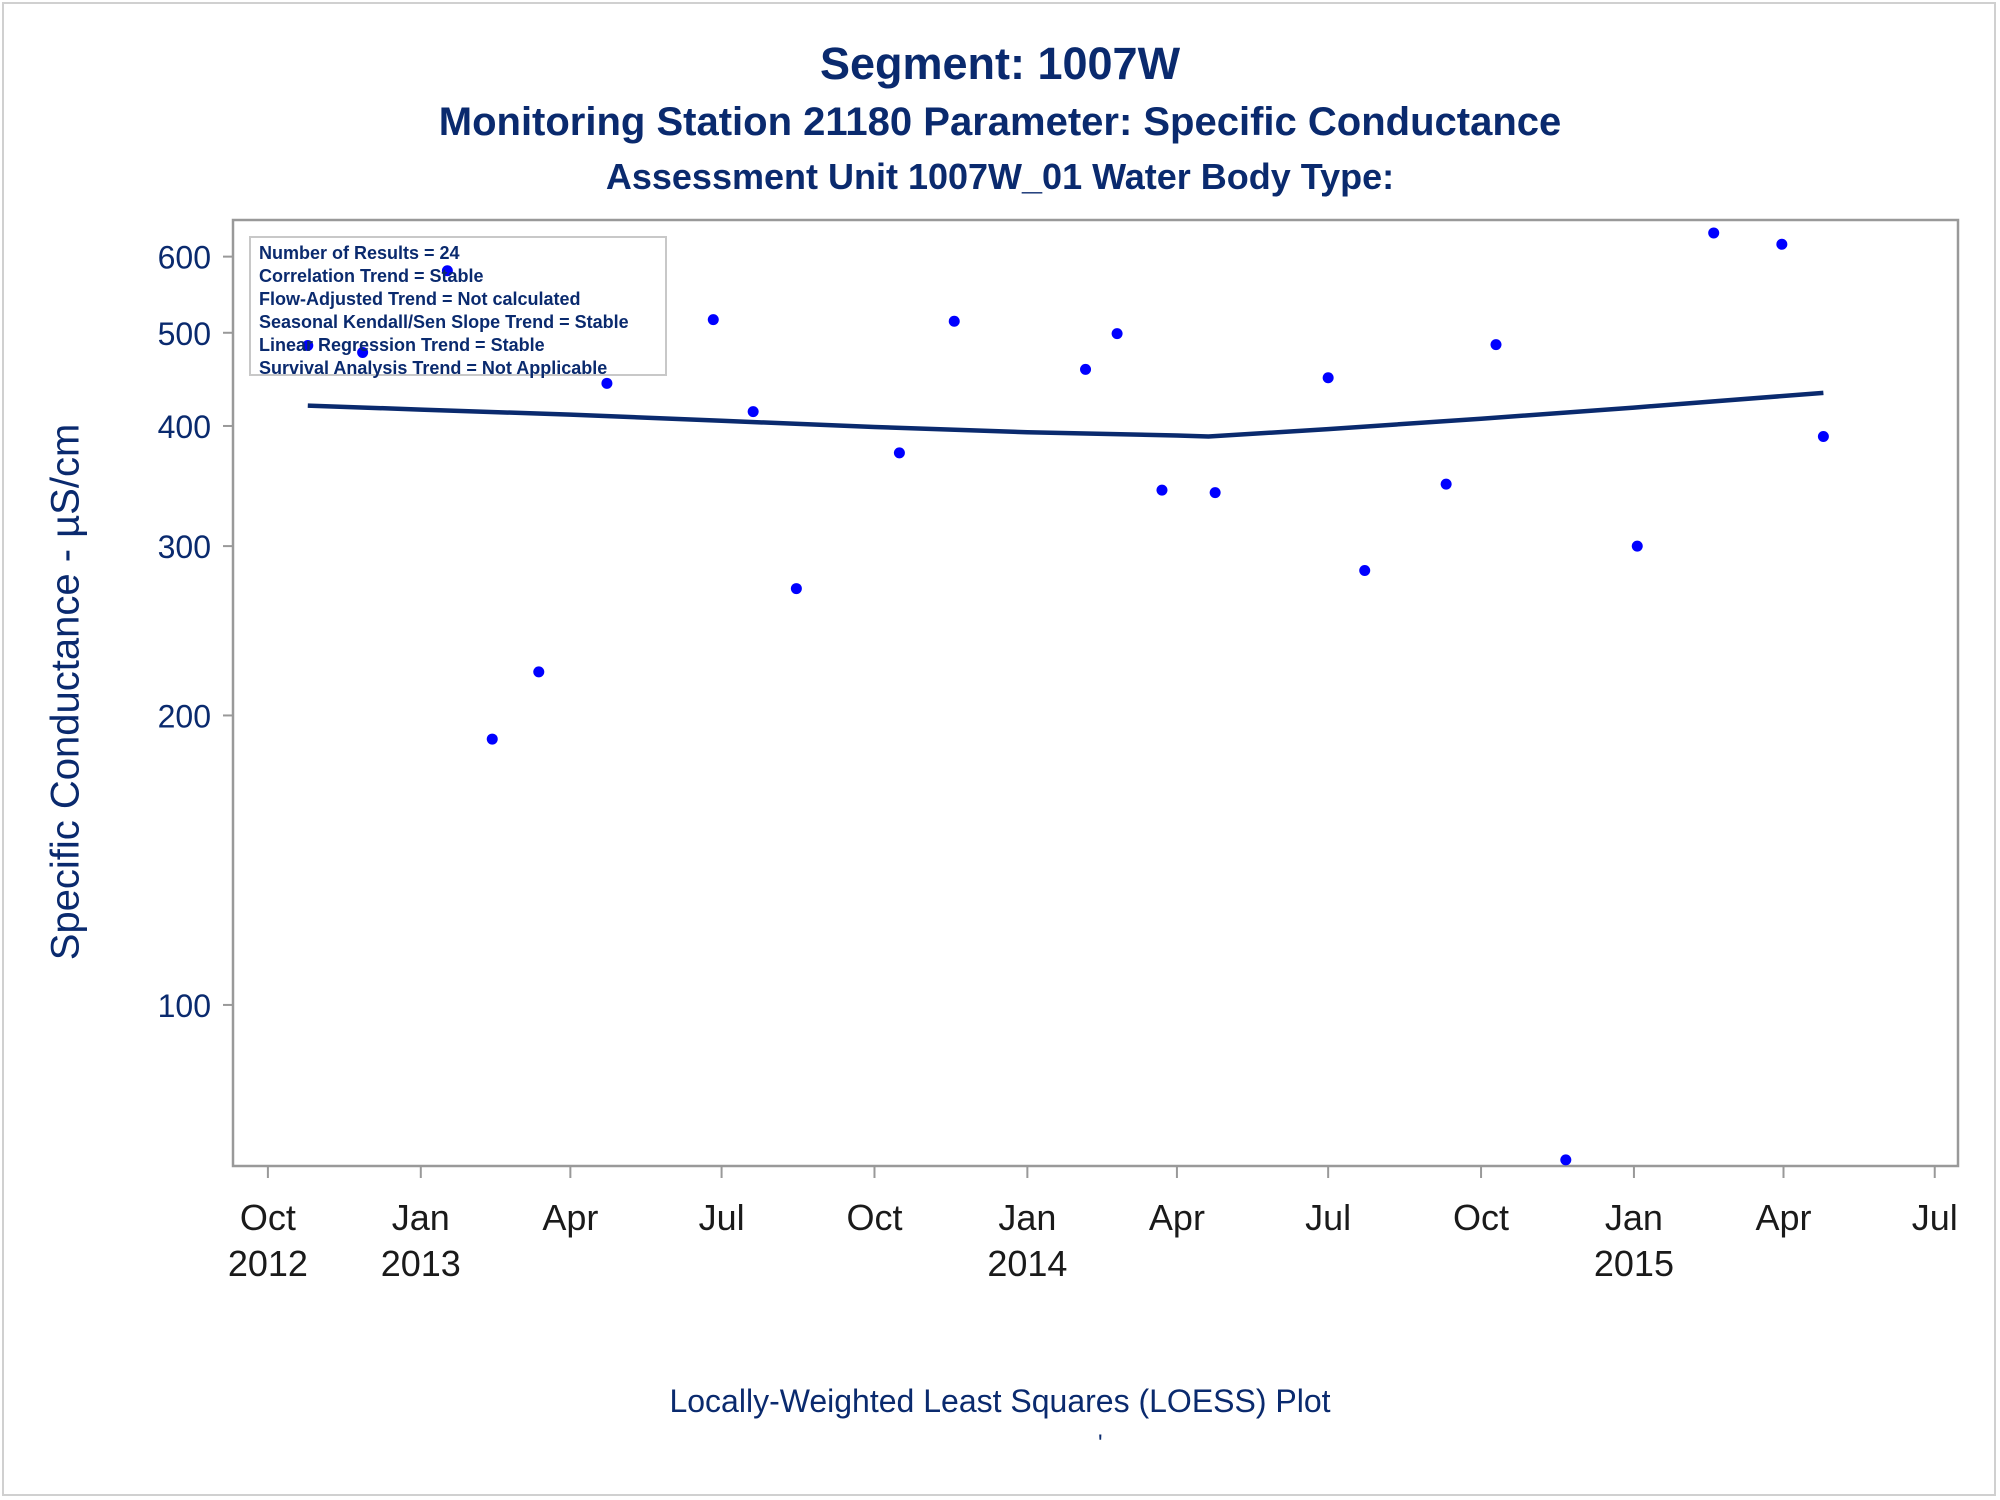  What do you see at coordinates (184, 1006) in the screenshot?
I see `y-tick-label: 100` at bounding box center [184, 1006].